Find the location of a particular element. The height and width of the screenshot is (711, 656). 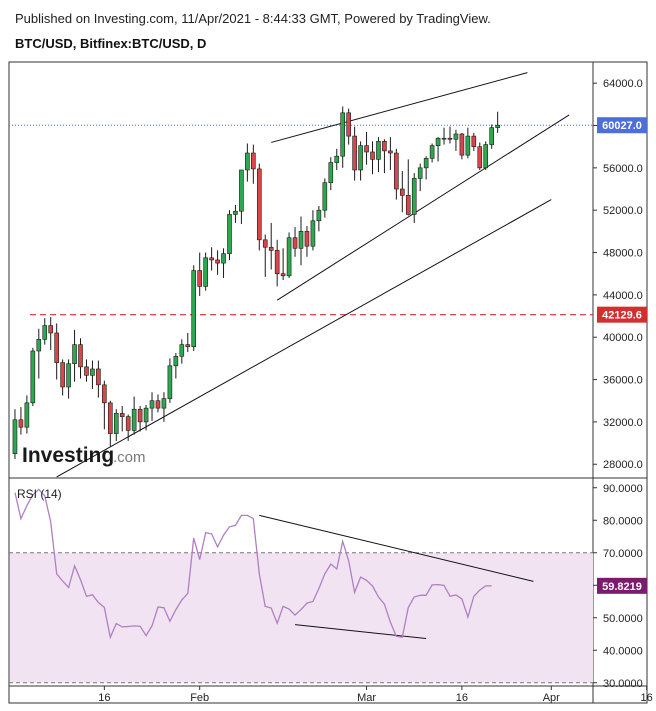

rsi-current-label-text: 59.8219 is located at coordinates (622, 587).